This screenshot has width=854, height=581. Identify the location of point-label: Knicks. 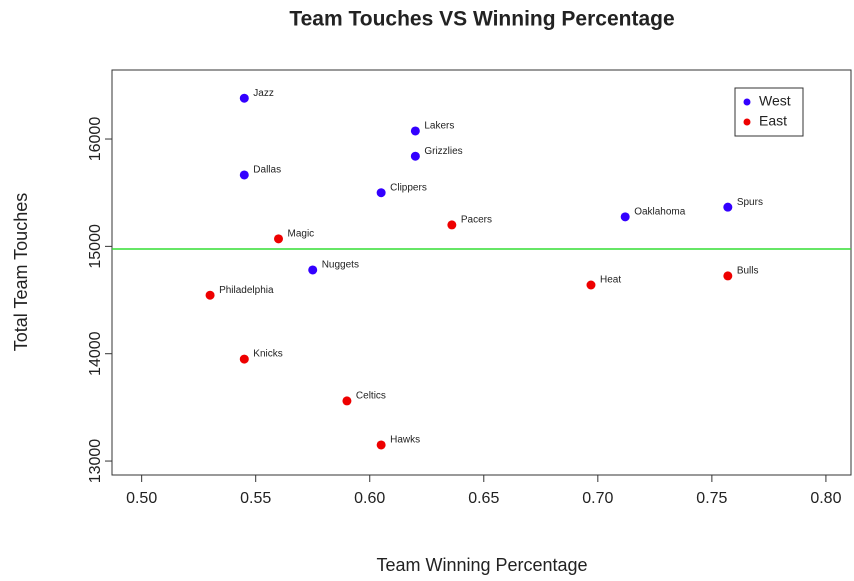
(267, 354).